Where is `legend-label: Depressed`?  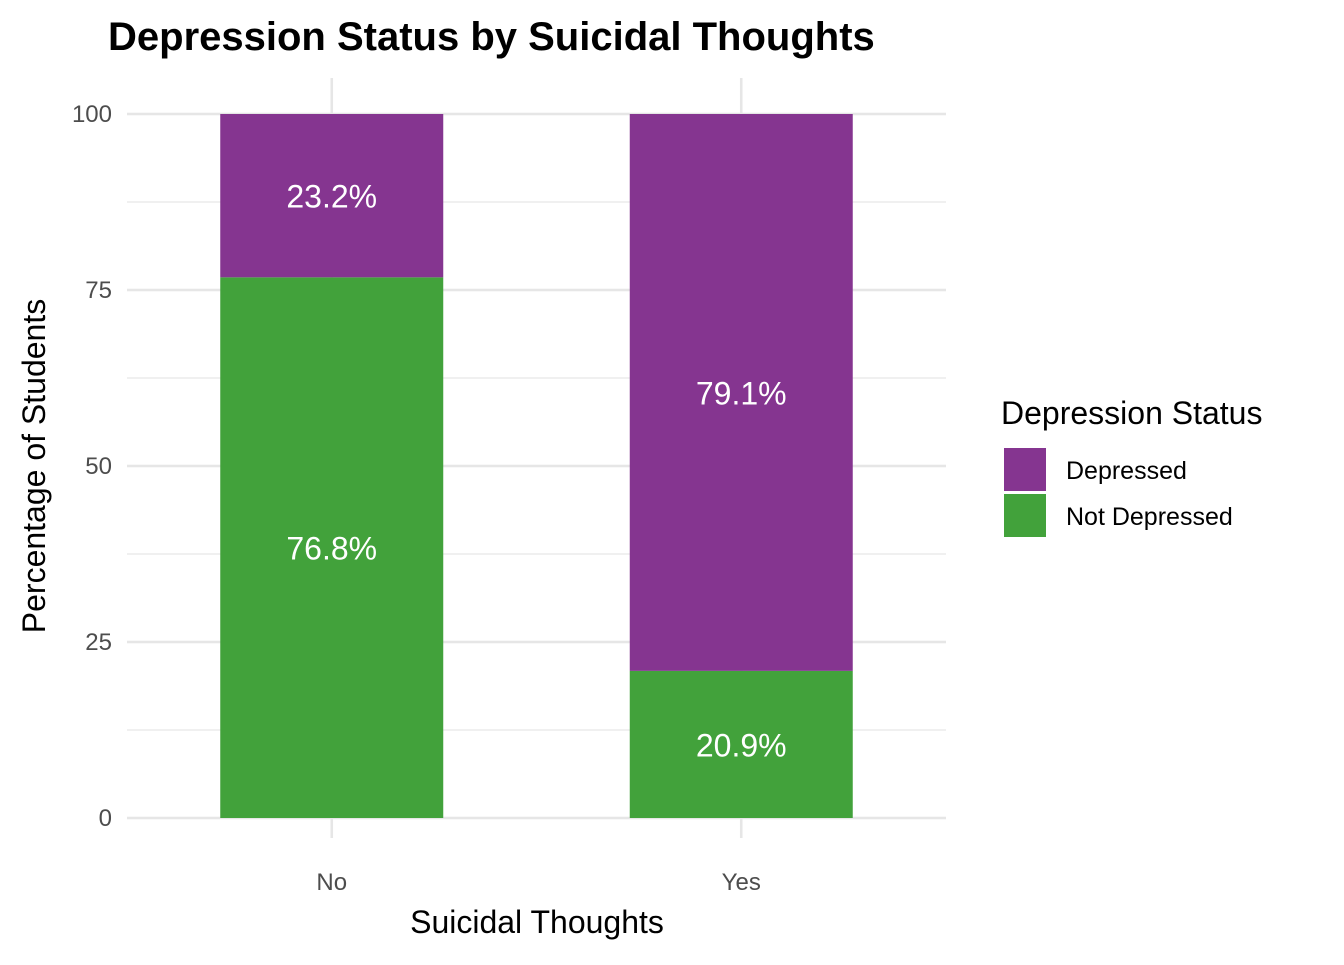 legend-label: Depressed is located at coordinates (1126, 471).